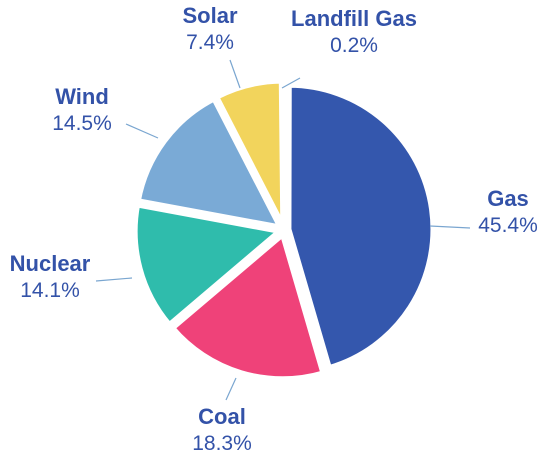 The height and width of the screenshot is (462, 550). I want to click on slice-value-wind: 14.5%, so click(82, 123).